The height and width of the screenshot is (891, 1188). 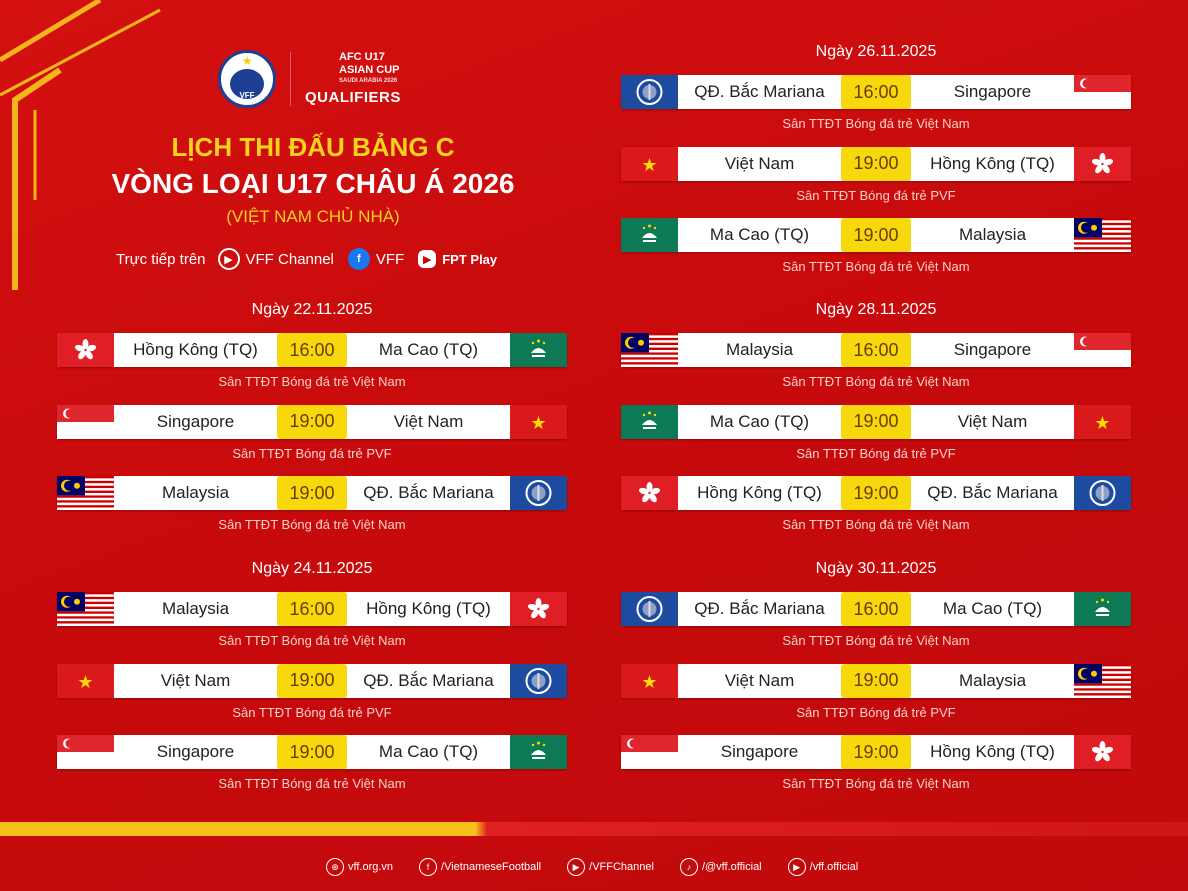 What do you see at coordinates (313, 147) in the screenshot?
I see `title-line1: LỊCH THI ĐẤU BẢNG C` at bounding box center [313, 147].